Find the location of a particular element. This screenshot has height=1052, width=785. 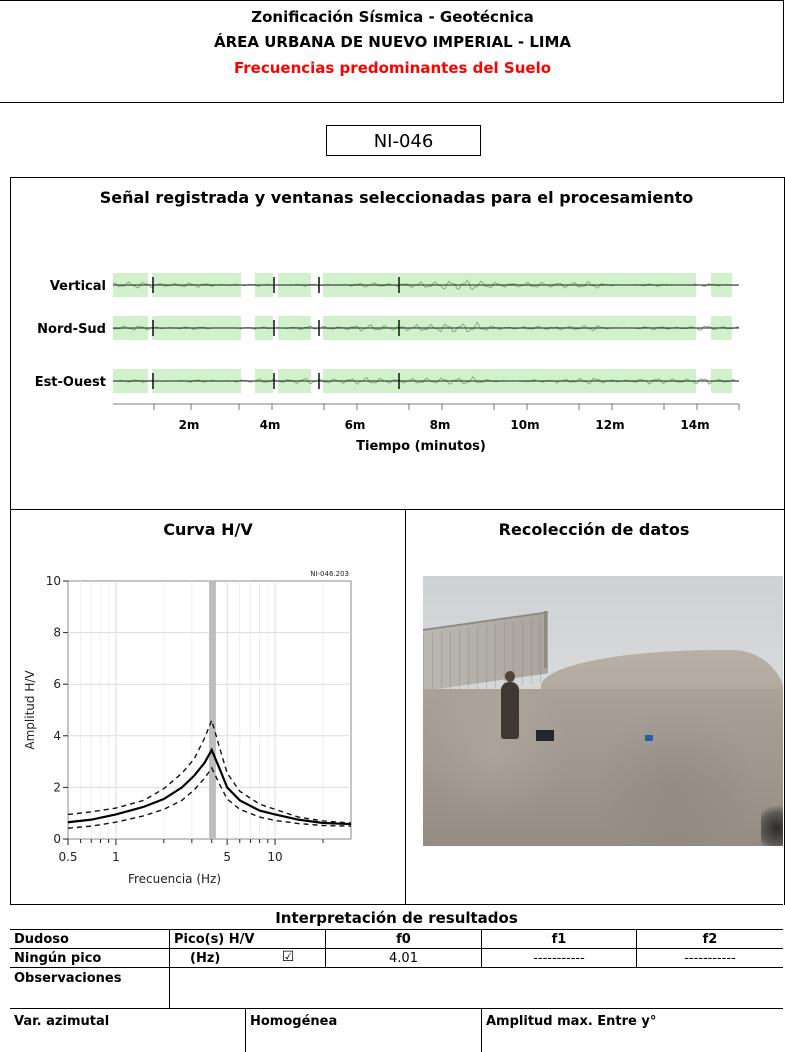

hv-x-tick-label: 10 is located at coordinates (274, 857).